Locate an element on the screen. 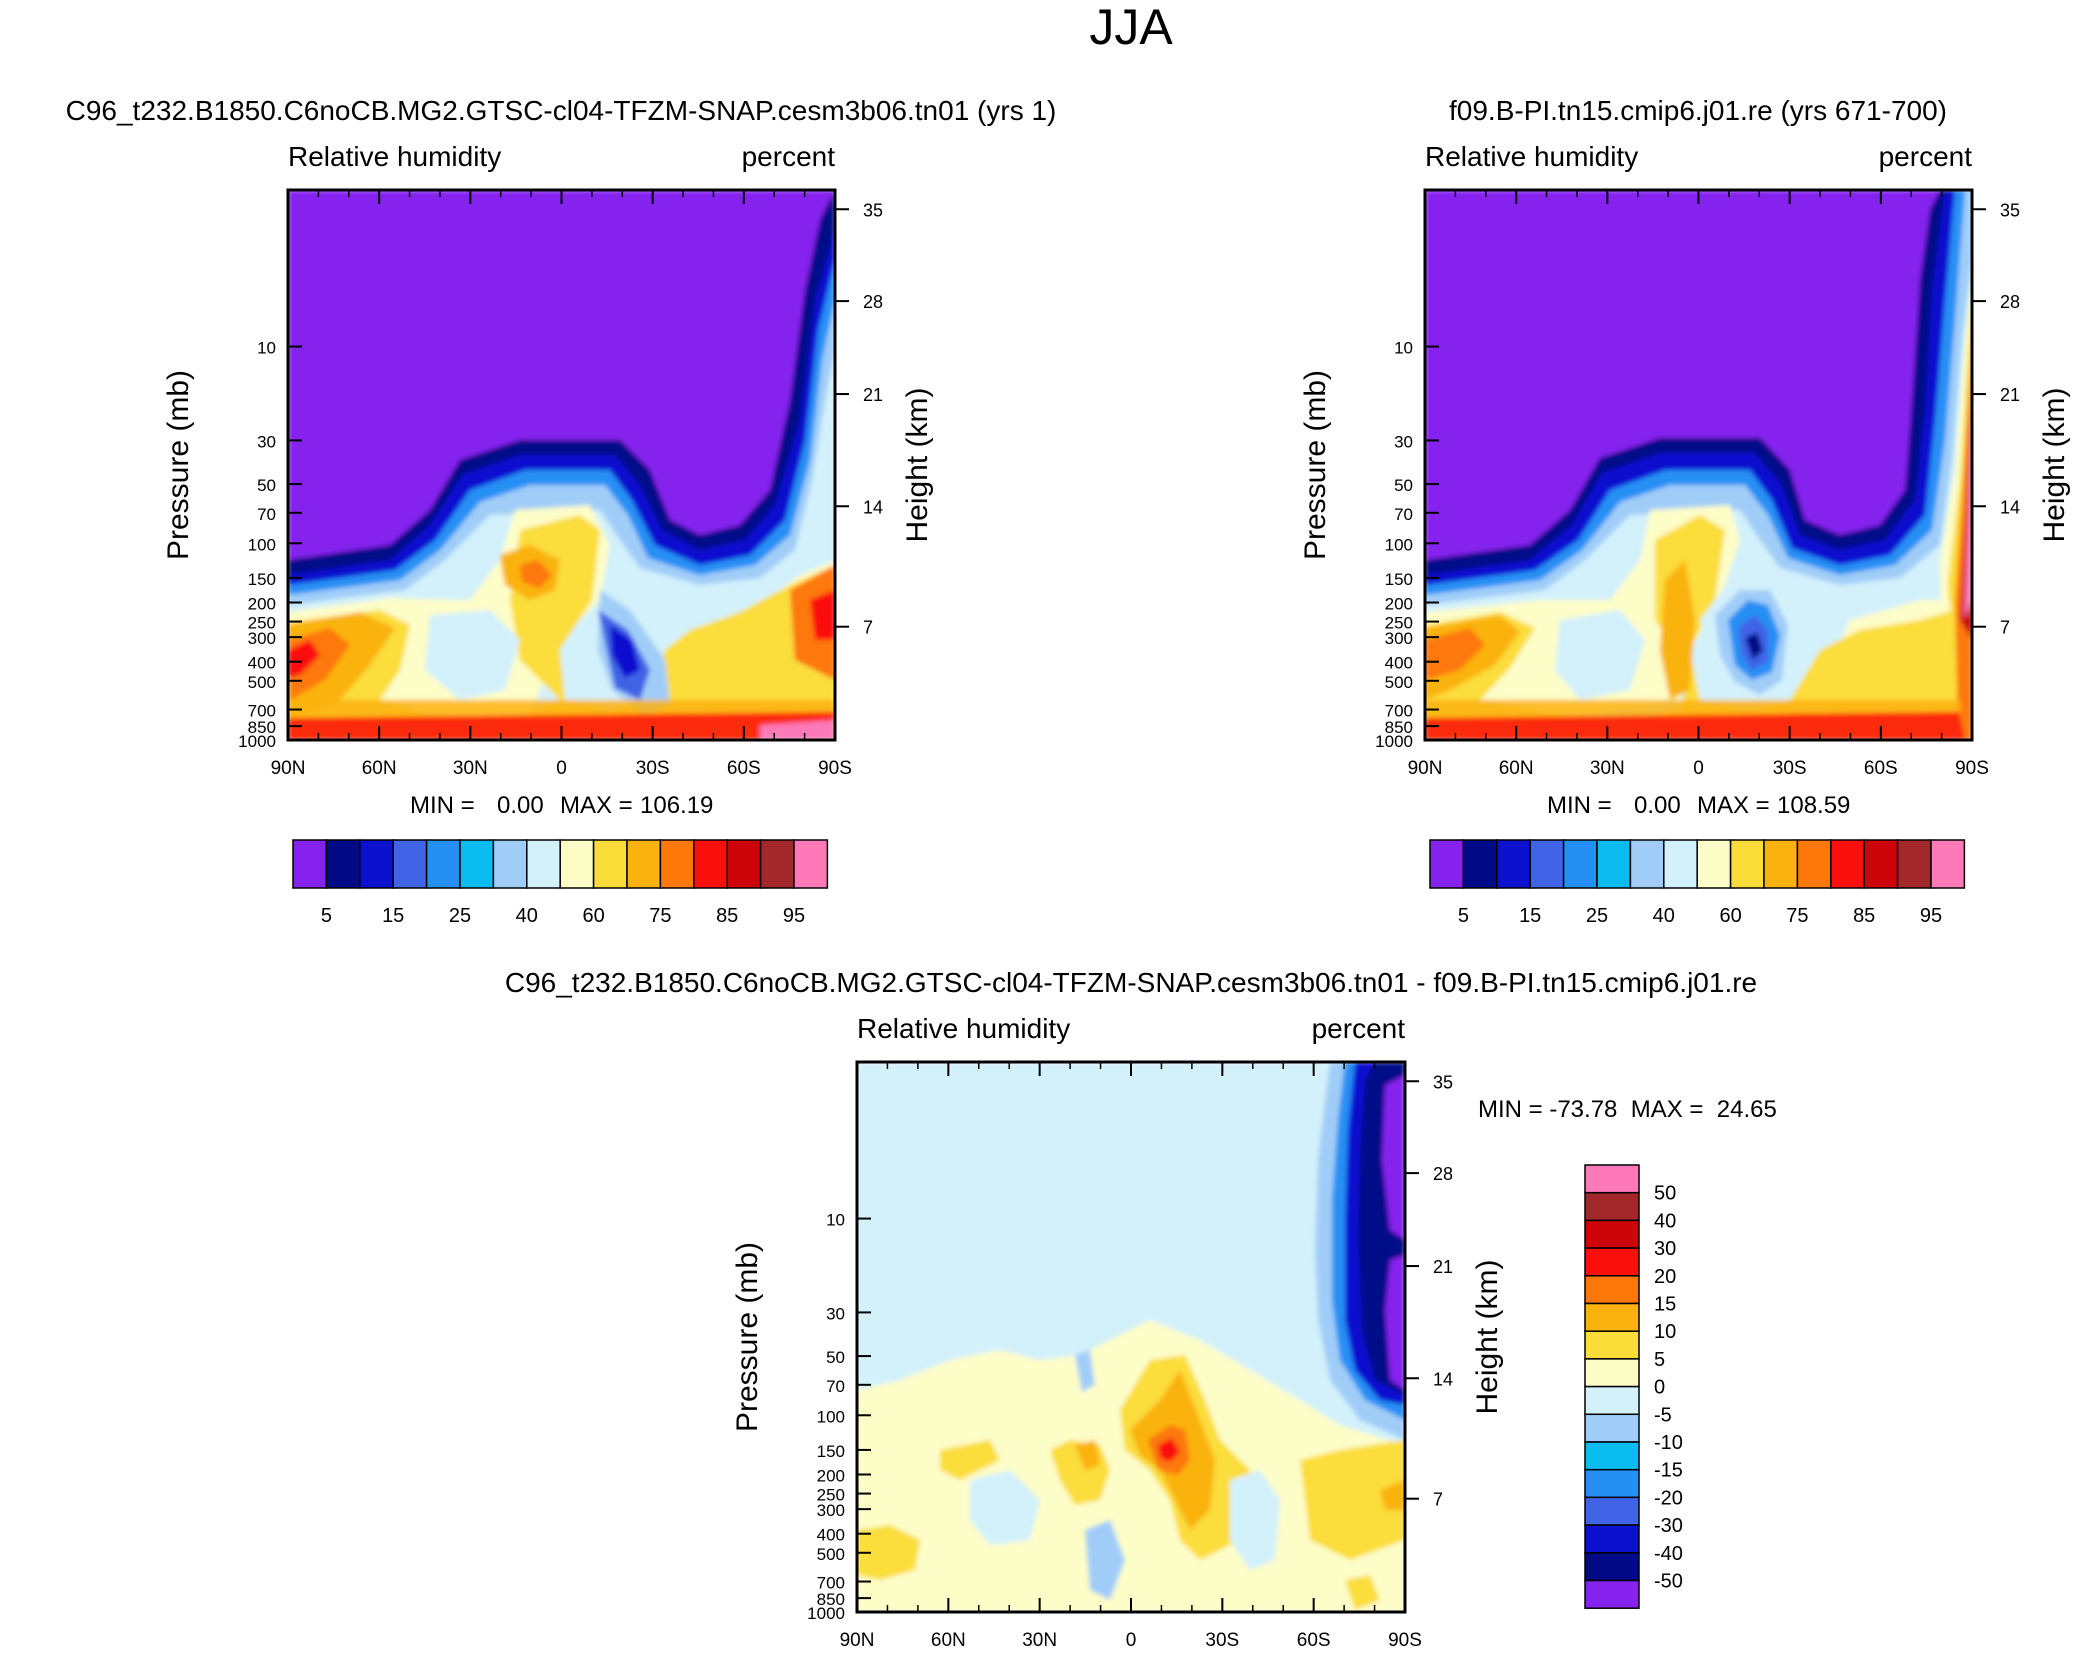 The image size is (2074, 1661). panel-reference-variable: Relative humidity is located at coordinates (1531, 156).